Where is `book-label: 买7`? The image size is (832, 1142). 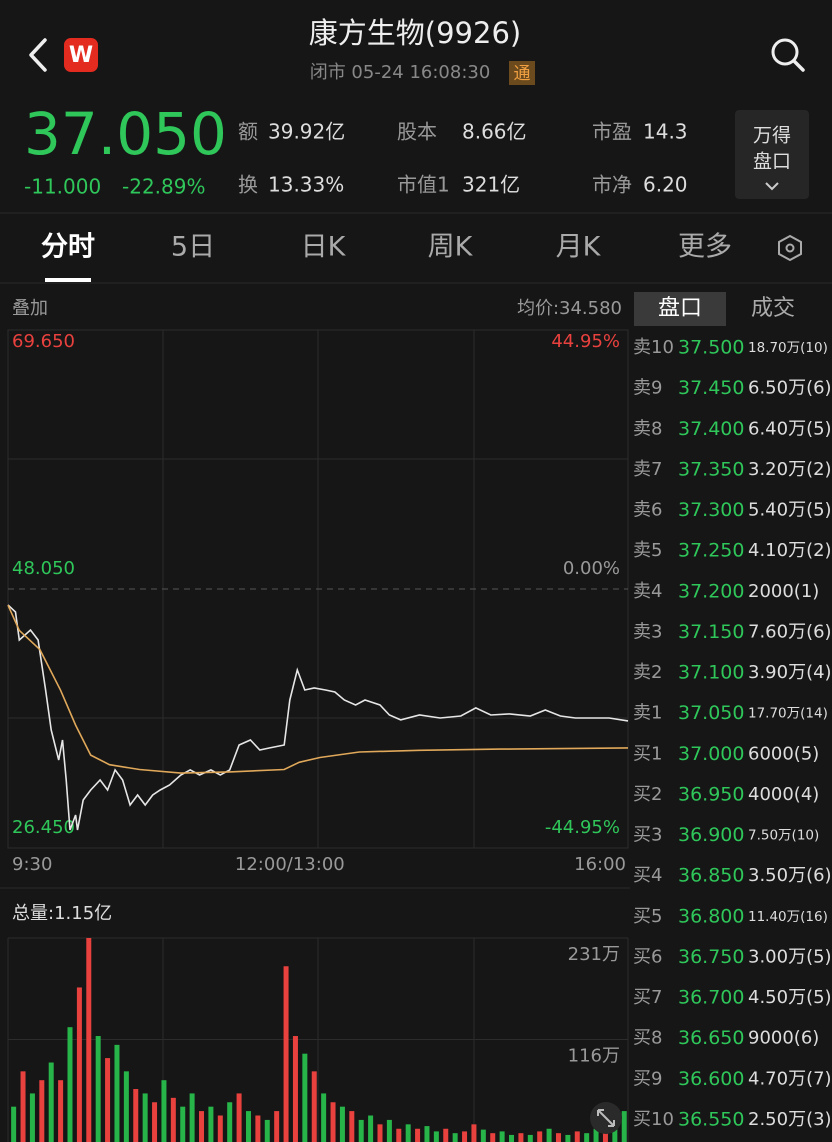
book-label: 买7 is located at coordinates (647, 997).